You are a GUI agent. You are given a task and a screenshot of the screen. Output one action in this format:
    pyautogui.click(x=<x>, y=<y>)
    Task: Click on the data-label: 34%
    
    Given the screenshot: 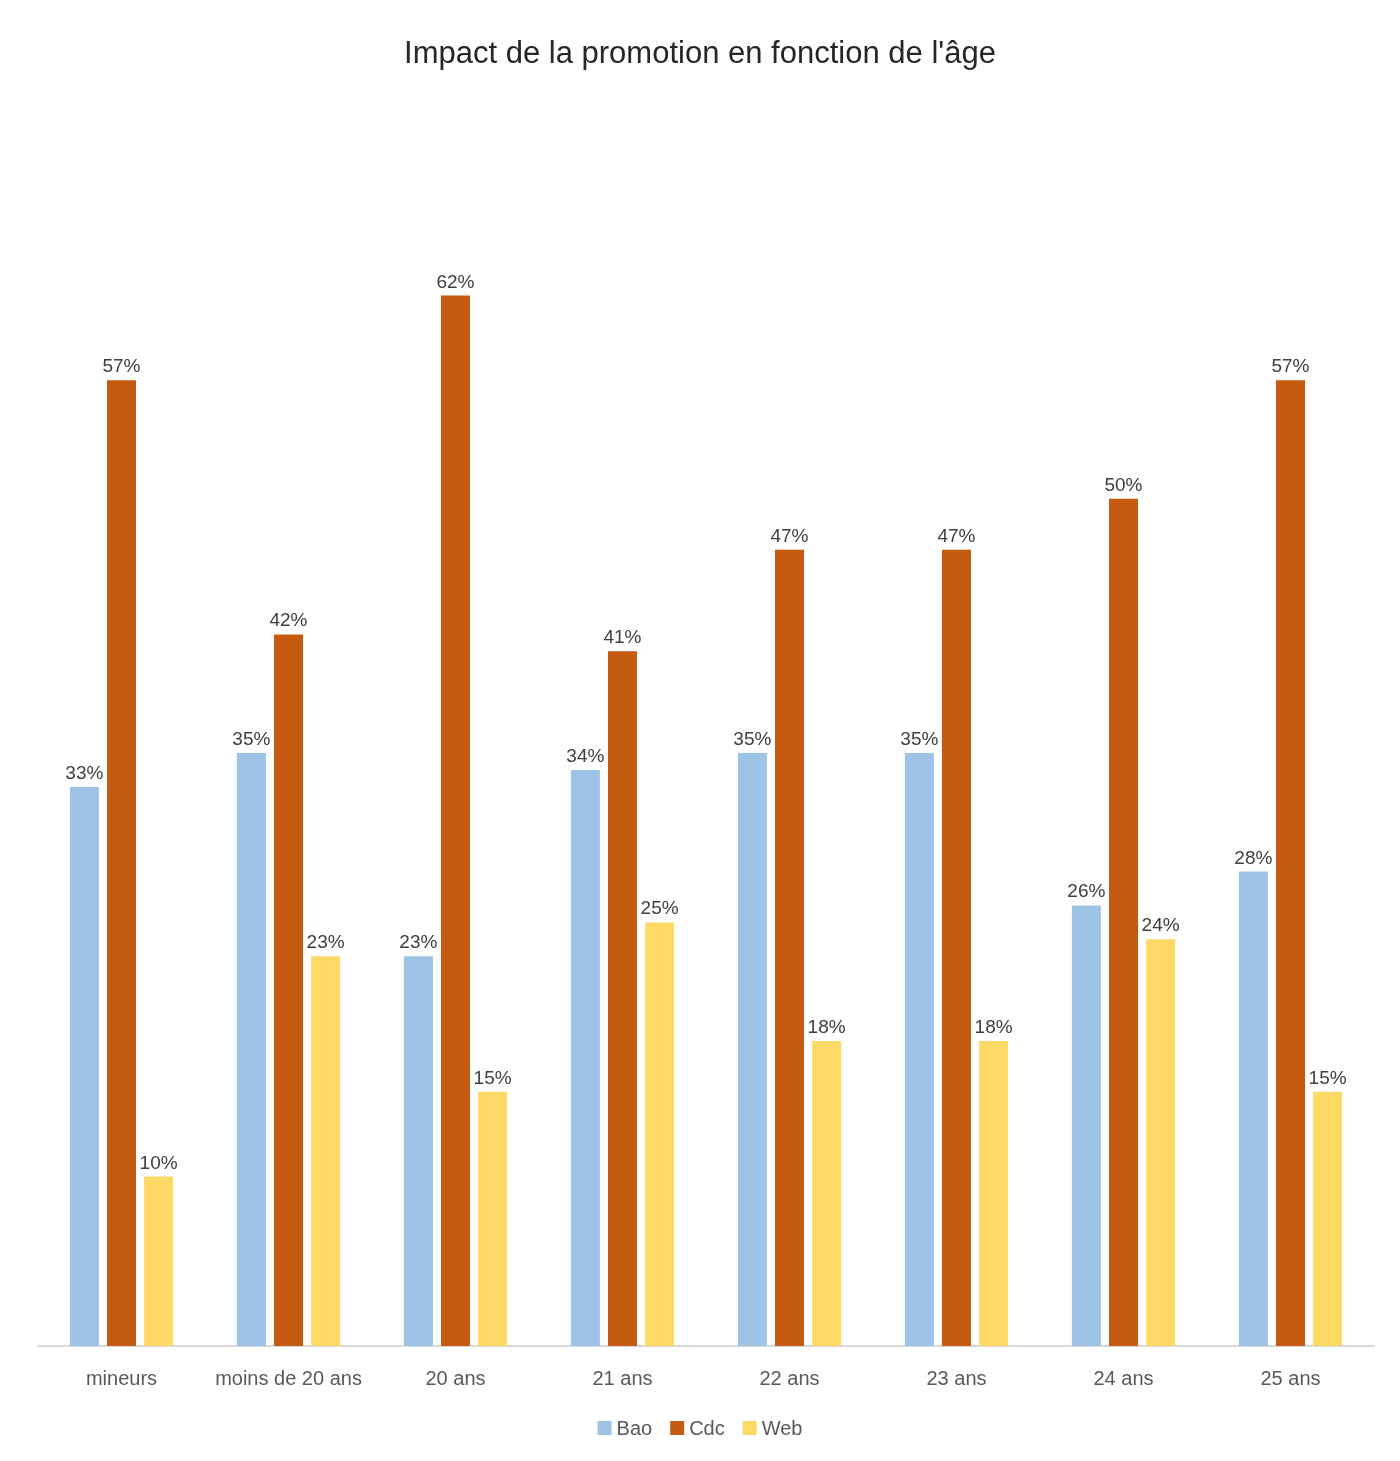 What is the action you would take?
    pyautogui.click(x=585, y=755)
    